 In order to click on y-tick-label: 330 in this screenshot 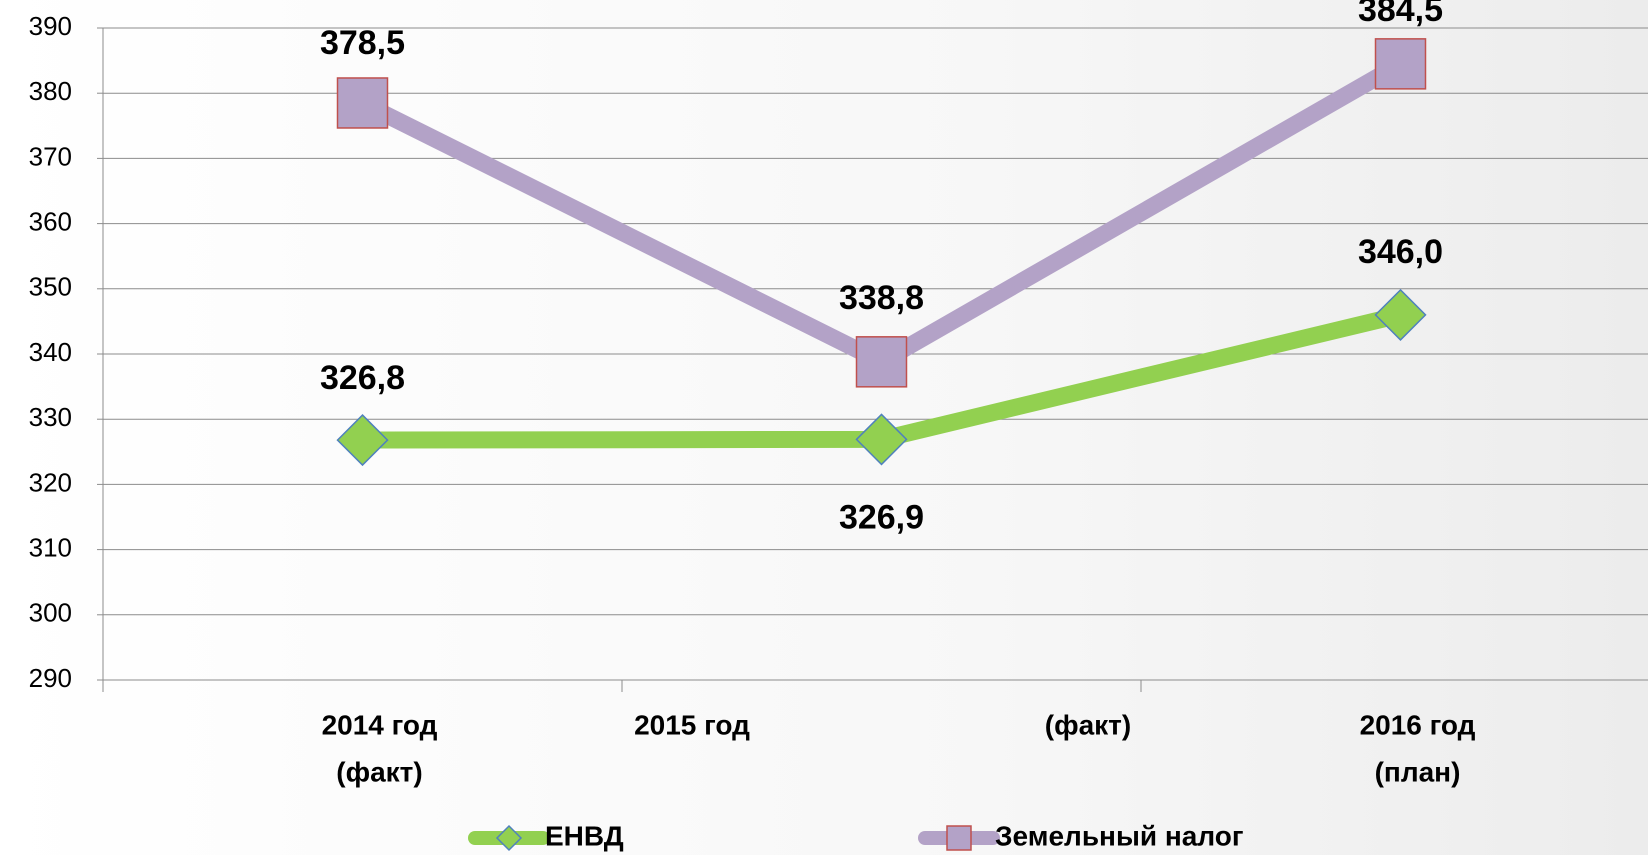, I will do `click(50, 417)`.